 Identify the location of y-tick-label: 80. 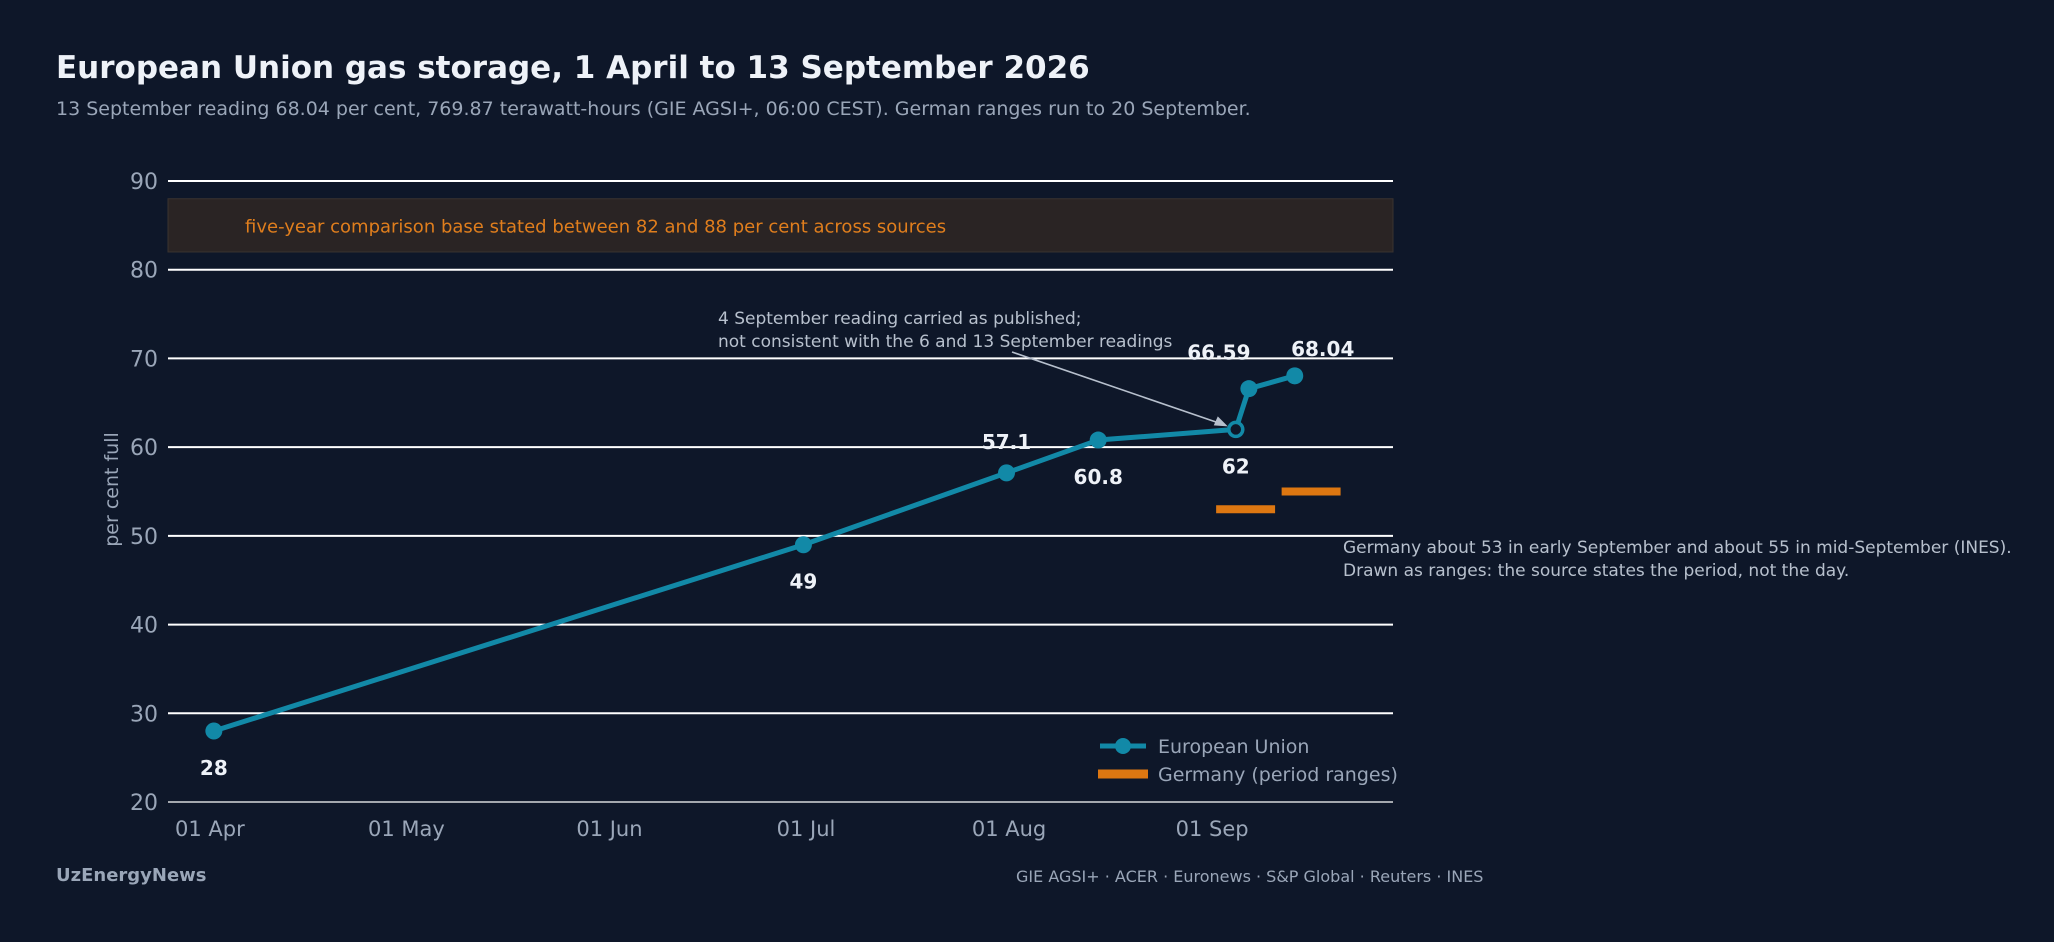
(144, 271).